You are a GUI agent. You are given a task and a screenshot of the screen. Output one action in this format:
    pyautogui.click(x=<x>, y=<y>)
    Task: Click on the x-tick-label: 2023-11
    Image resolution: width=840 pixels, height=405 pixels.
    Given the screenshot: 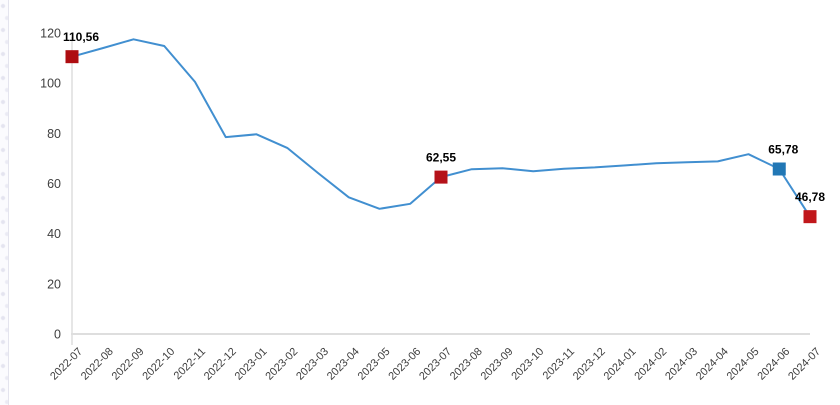 What is the action you would take?
    pyautogui.click(x=559, y=364)
    